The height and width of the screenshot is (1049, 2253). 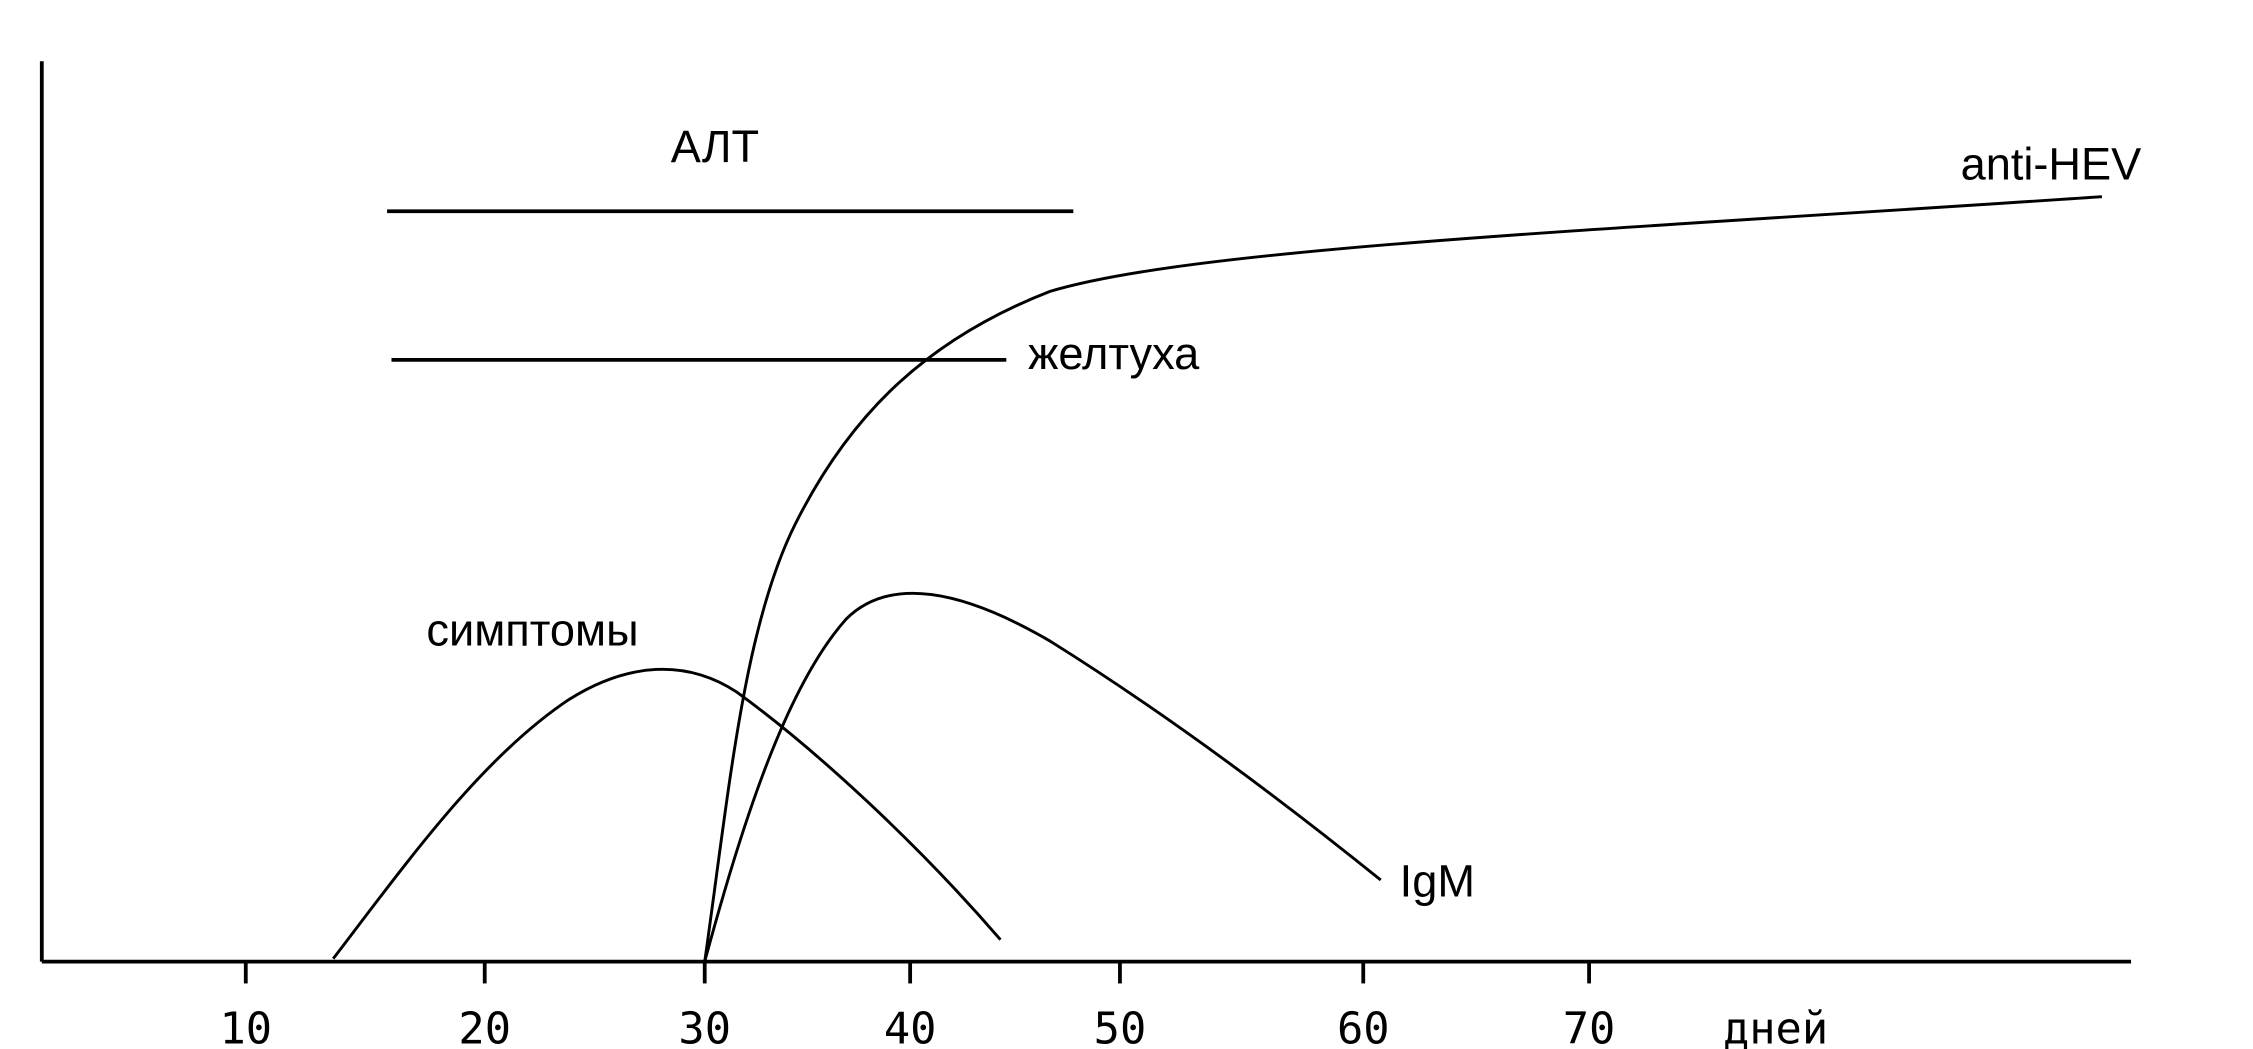 What do you see at coordinates (532, 630) in the screenshot?
I see `symptoms-label: симптомы` at bounding box center [532, 630].